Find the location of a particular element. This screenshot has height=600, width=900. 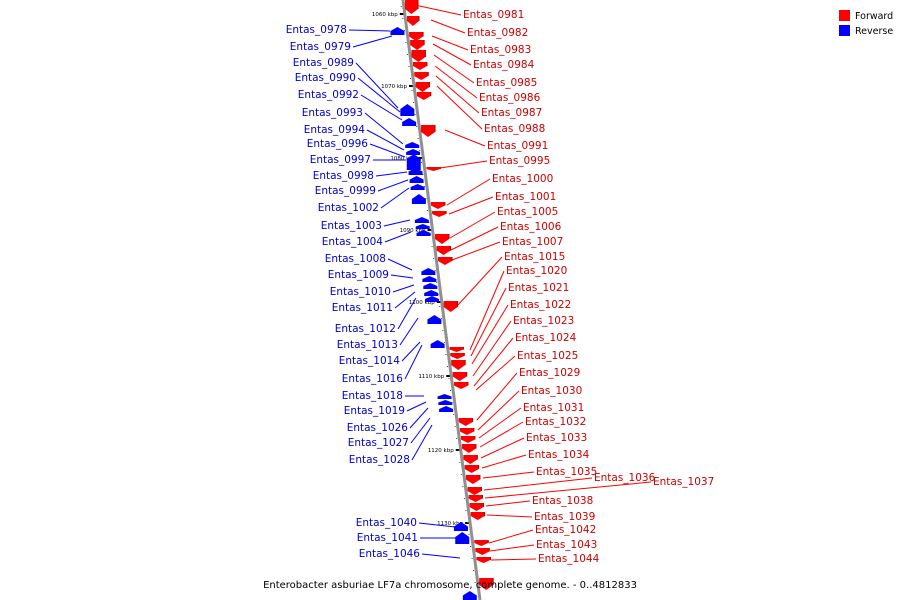

reverse-gene-label: Entas_1014 is located at coordinates (370, 361).